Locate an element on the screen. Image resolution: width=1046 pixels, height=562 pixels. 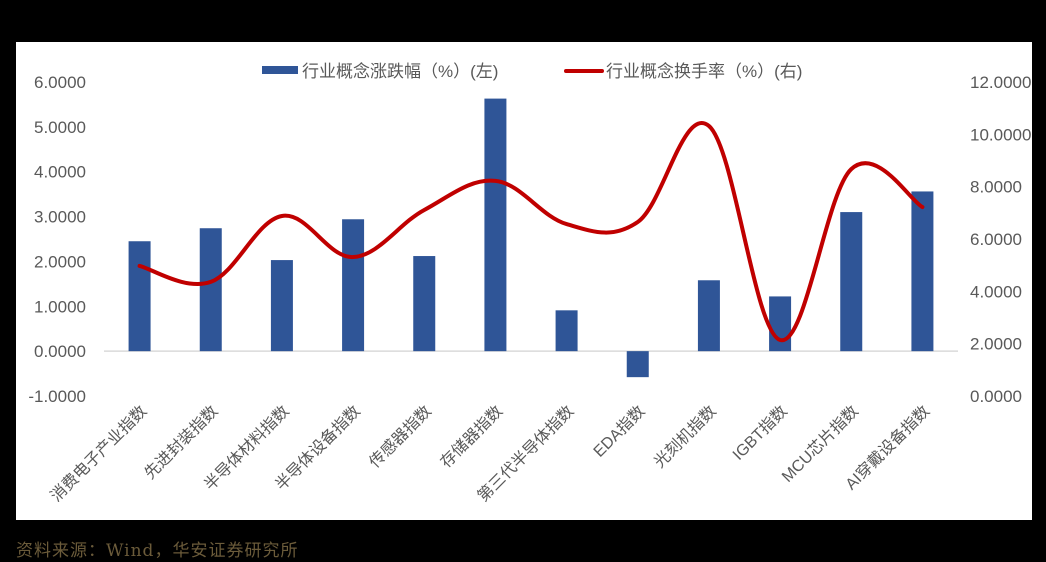
legend-bar-label: 行业概念涨跌幅（%）(左) is located at coordinates (400, 71).